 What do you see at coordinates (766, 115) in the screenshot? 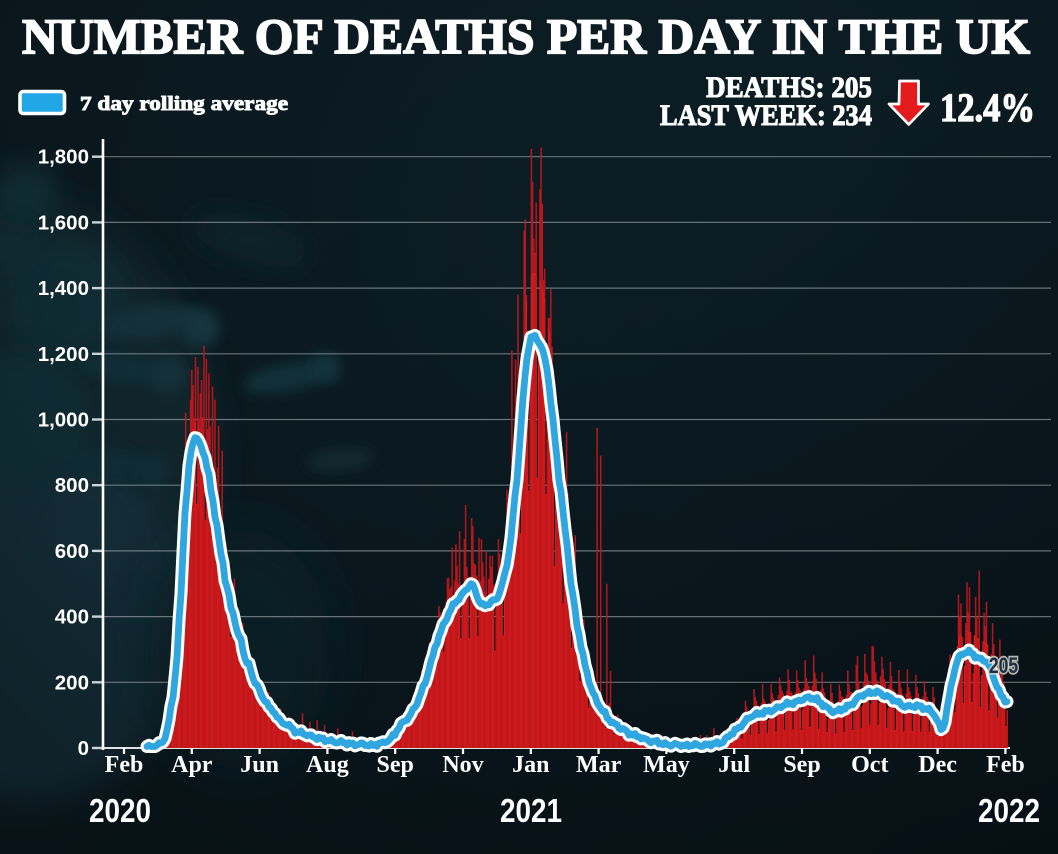
I see `svg-text: LAST WEEK: 234` at bounding box center [766, 115].